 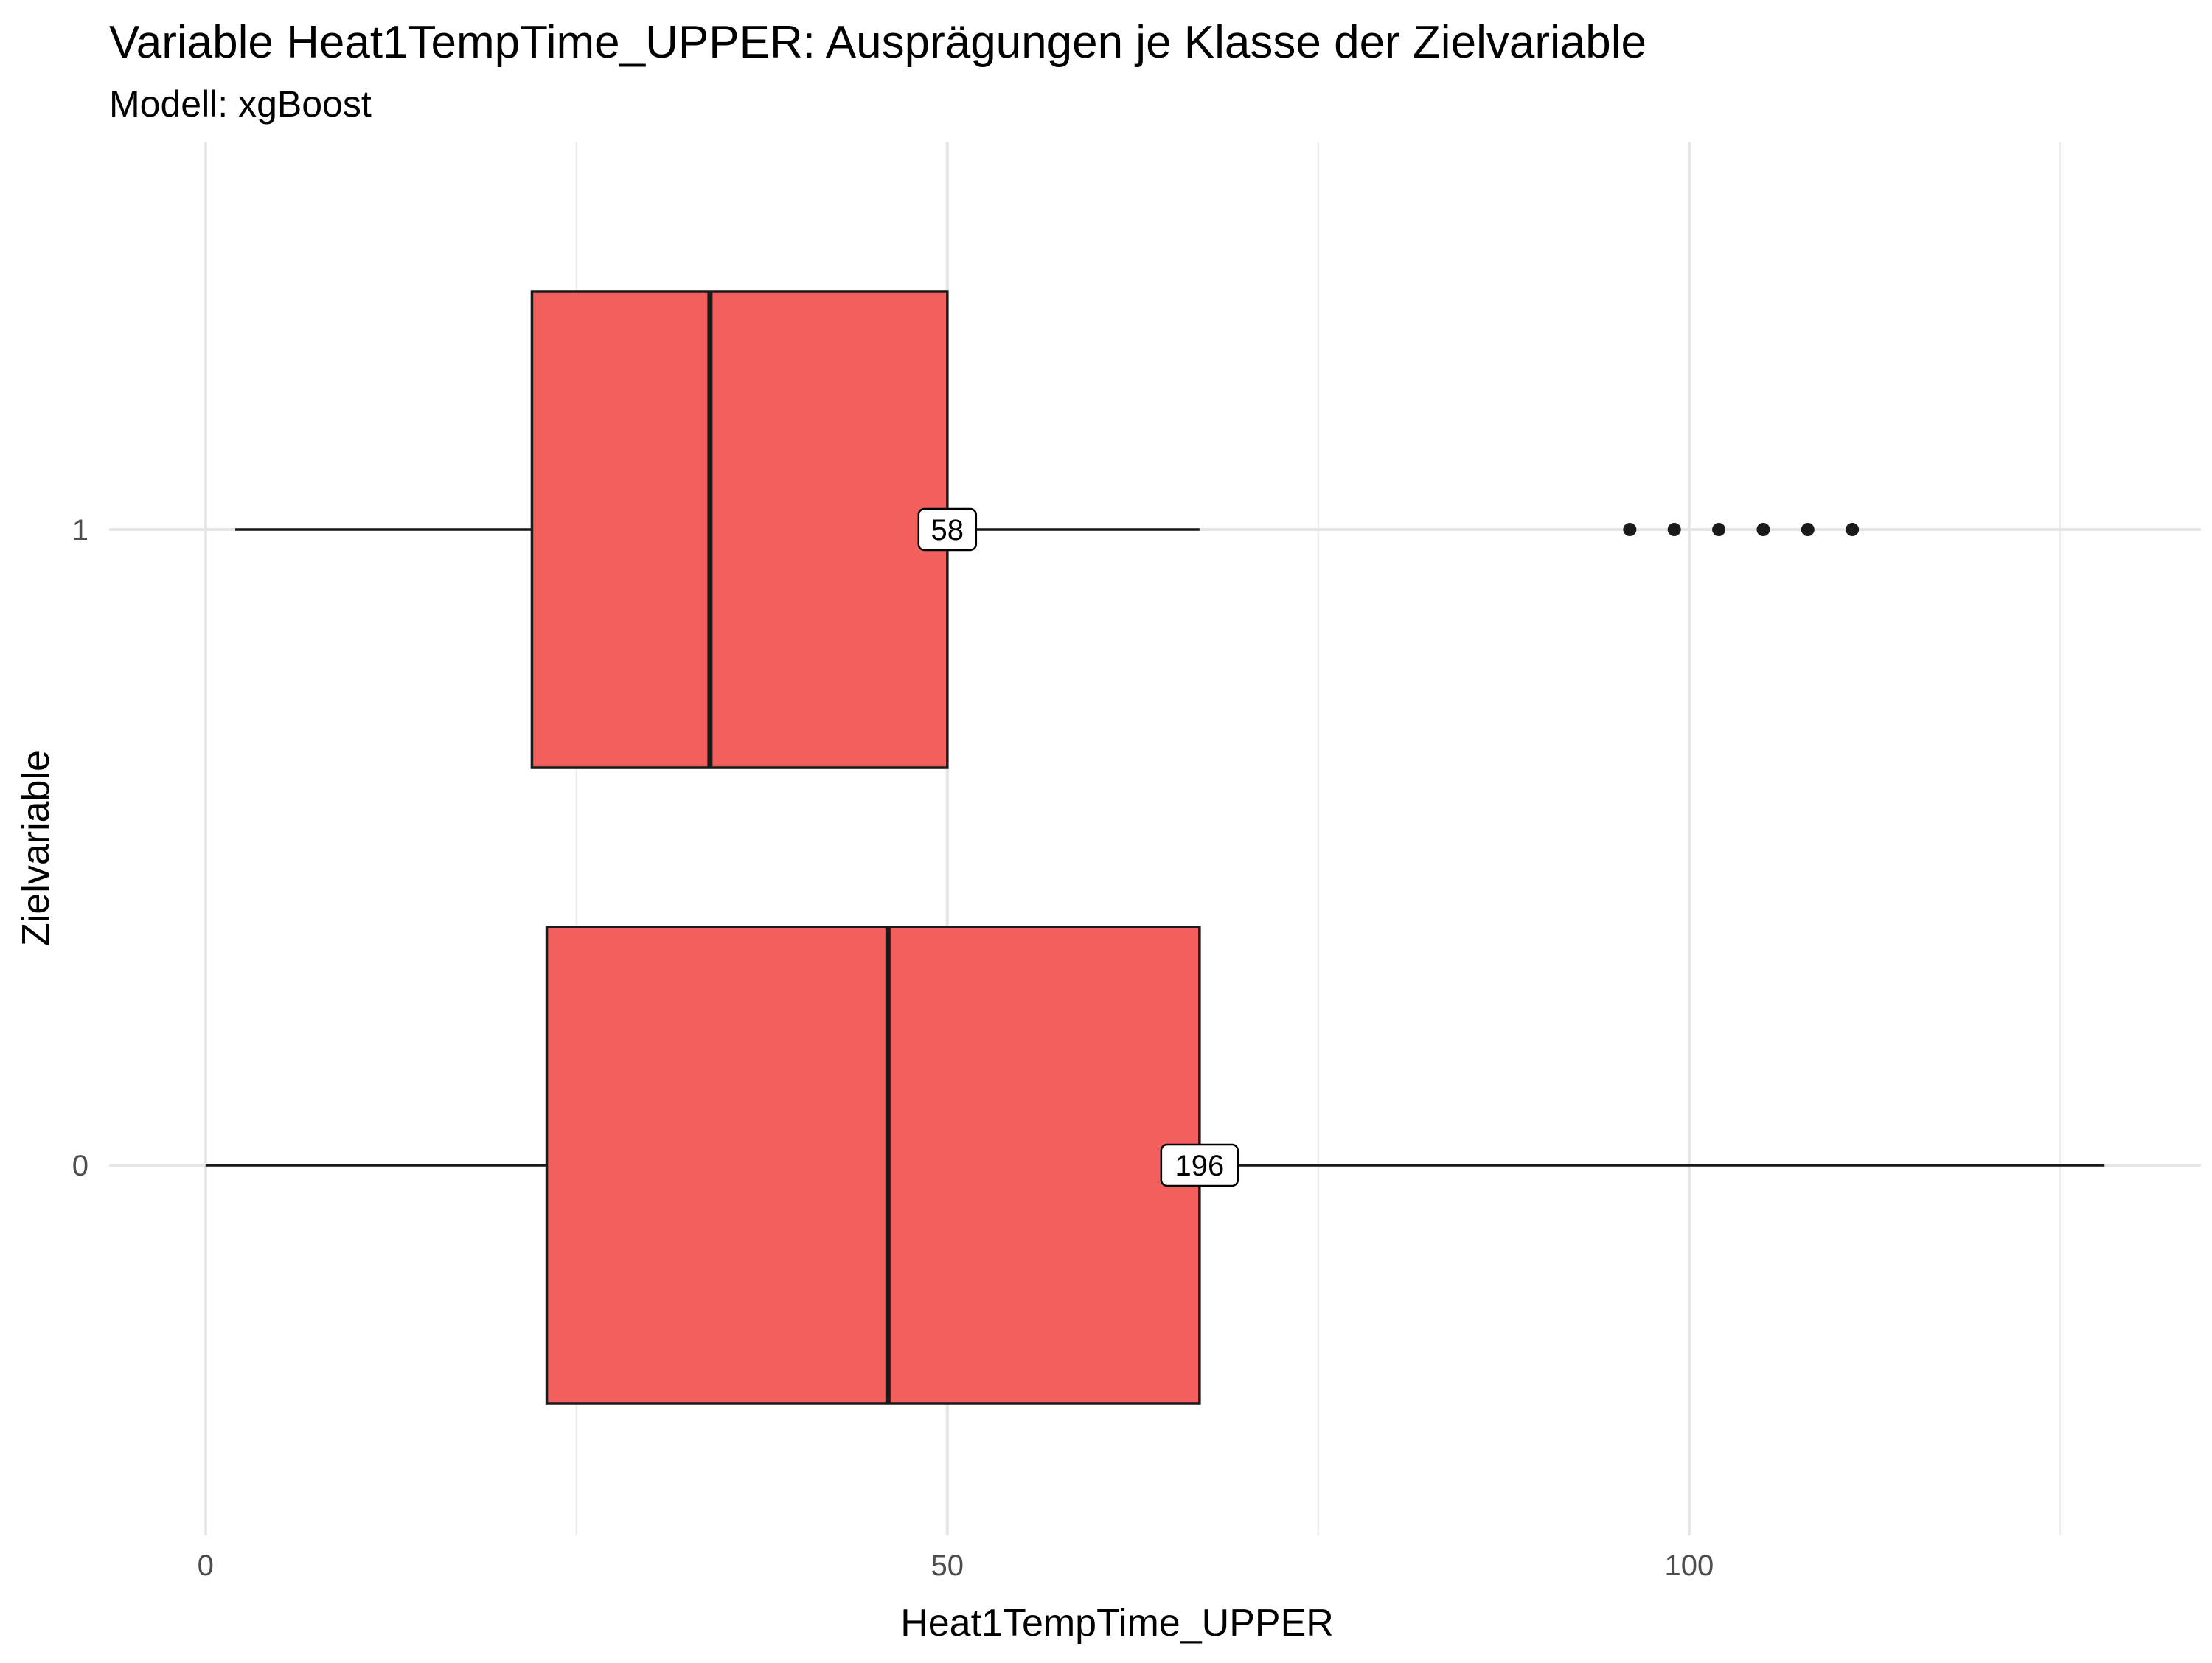 I want to click on count-label: 58, so click(x=947, y=530).